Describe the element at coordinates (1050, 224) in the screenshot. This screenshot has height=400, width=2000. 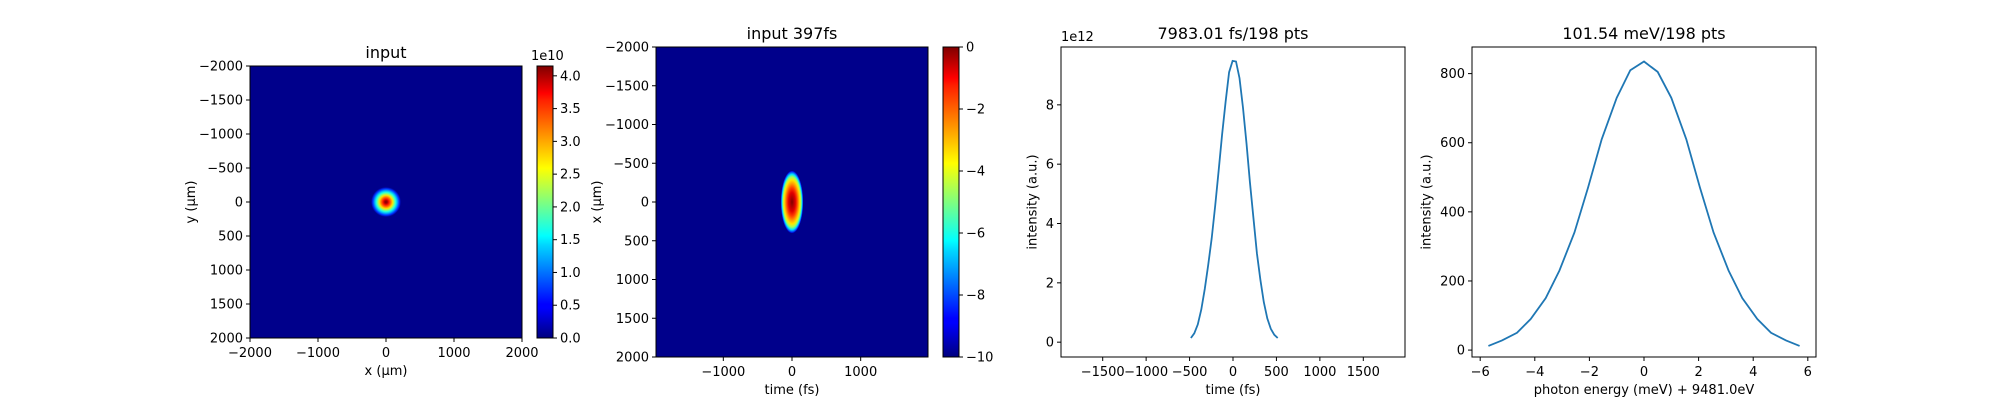
I see `y-tick-label: 4` at that location.